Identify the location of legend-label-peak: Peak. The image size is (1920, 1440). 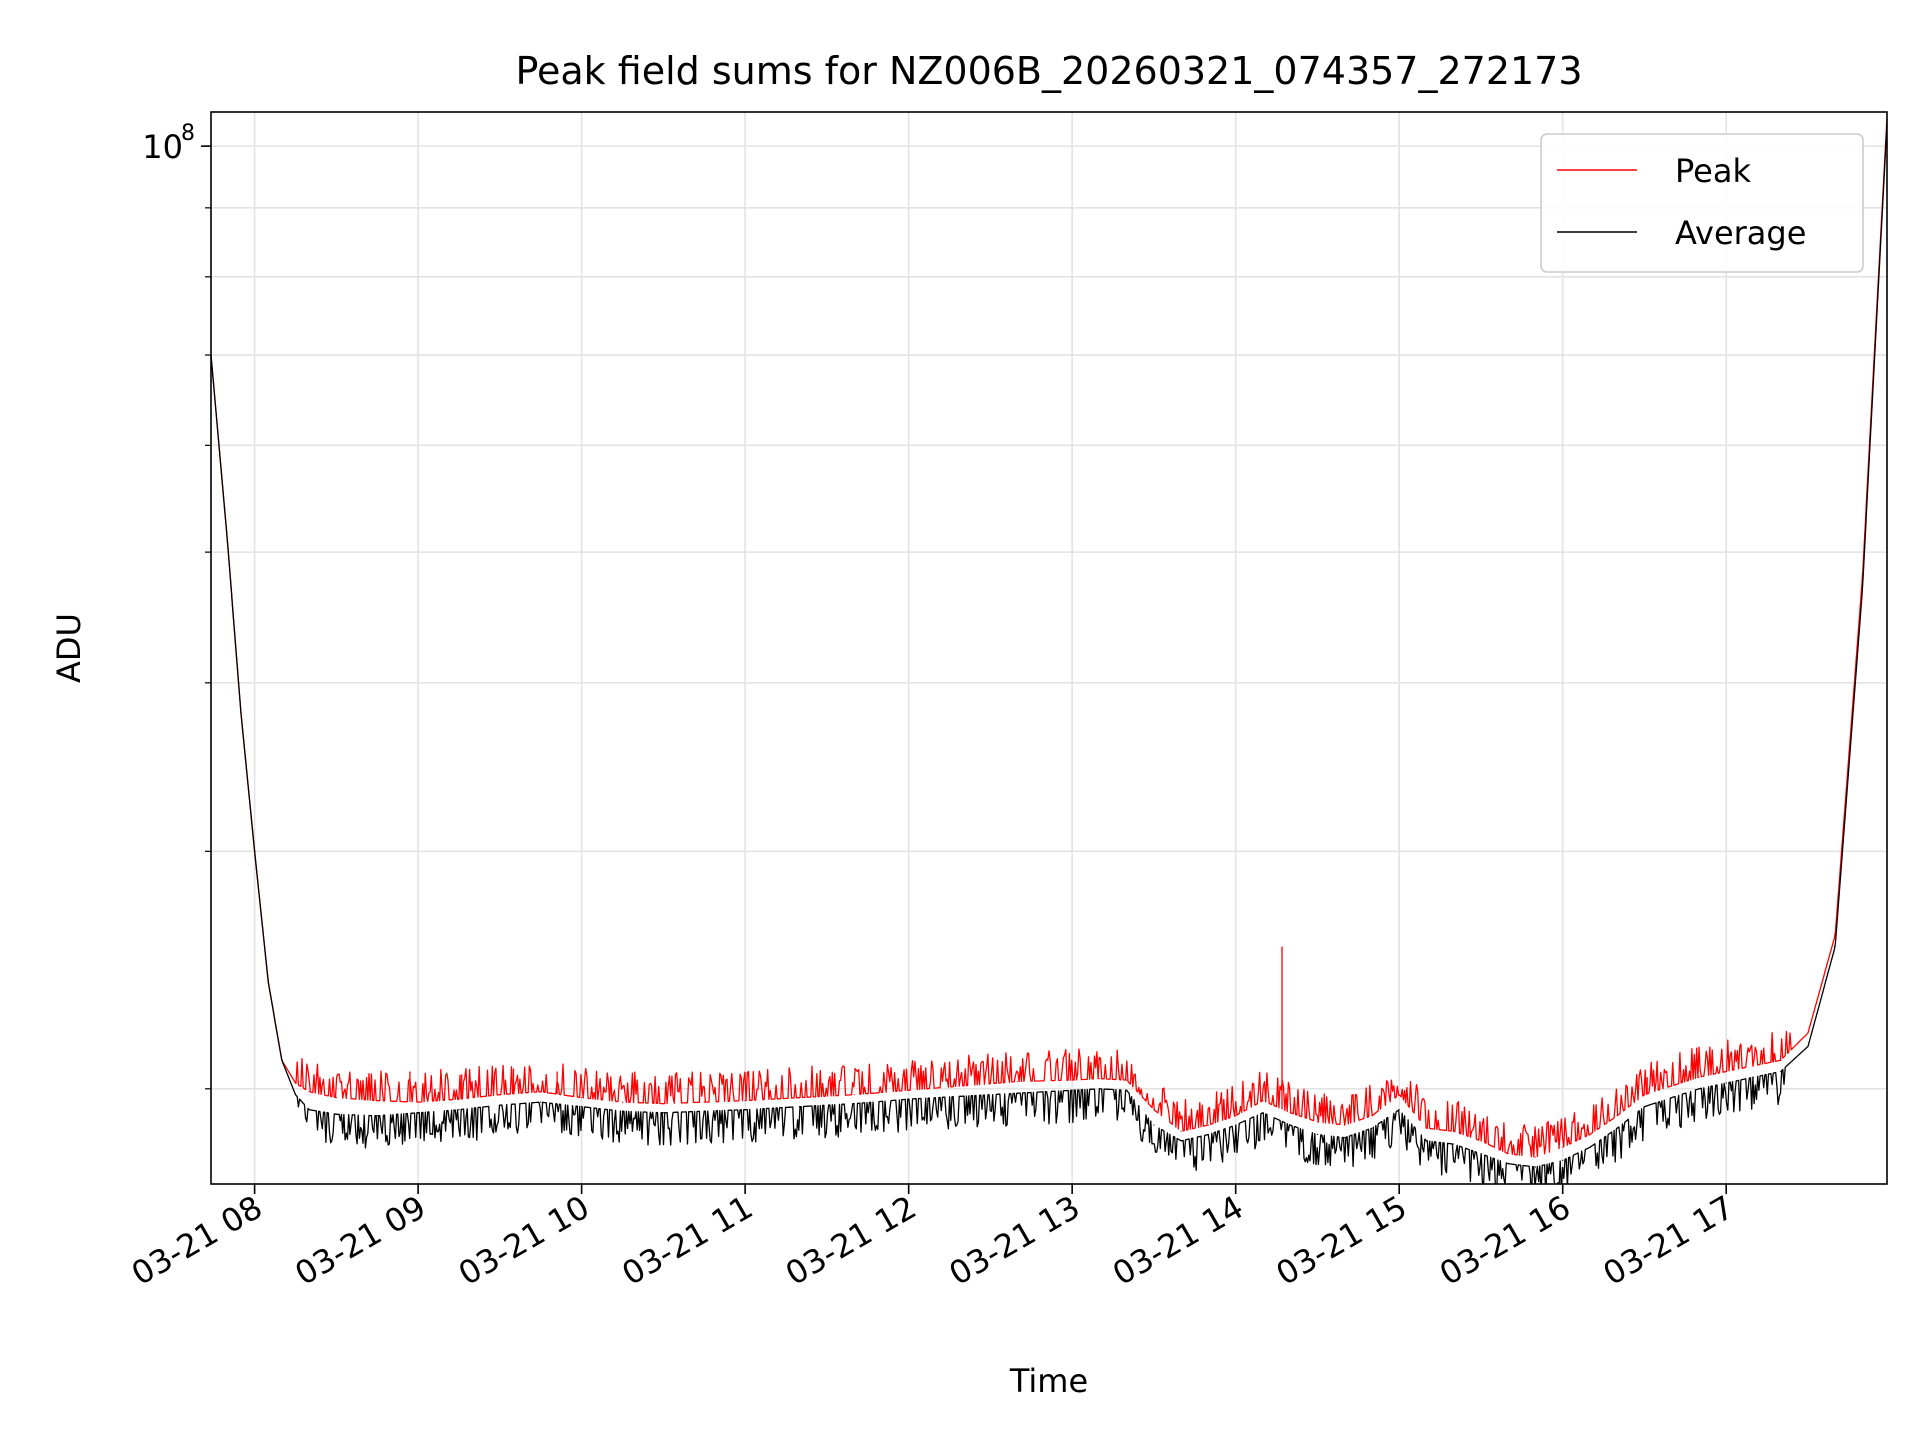
(1713, 171).